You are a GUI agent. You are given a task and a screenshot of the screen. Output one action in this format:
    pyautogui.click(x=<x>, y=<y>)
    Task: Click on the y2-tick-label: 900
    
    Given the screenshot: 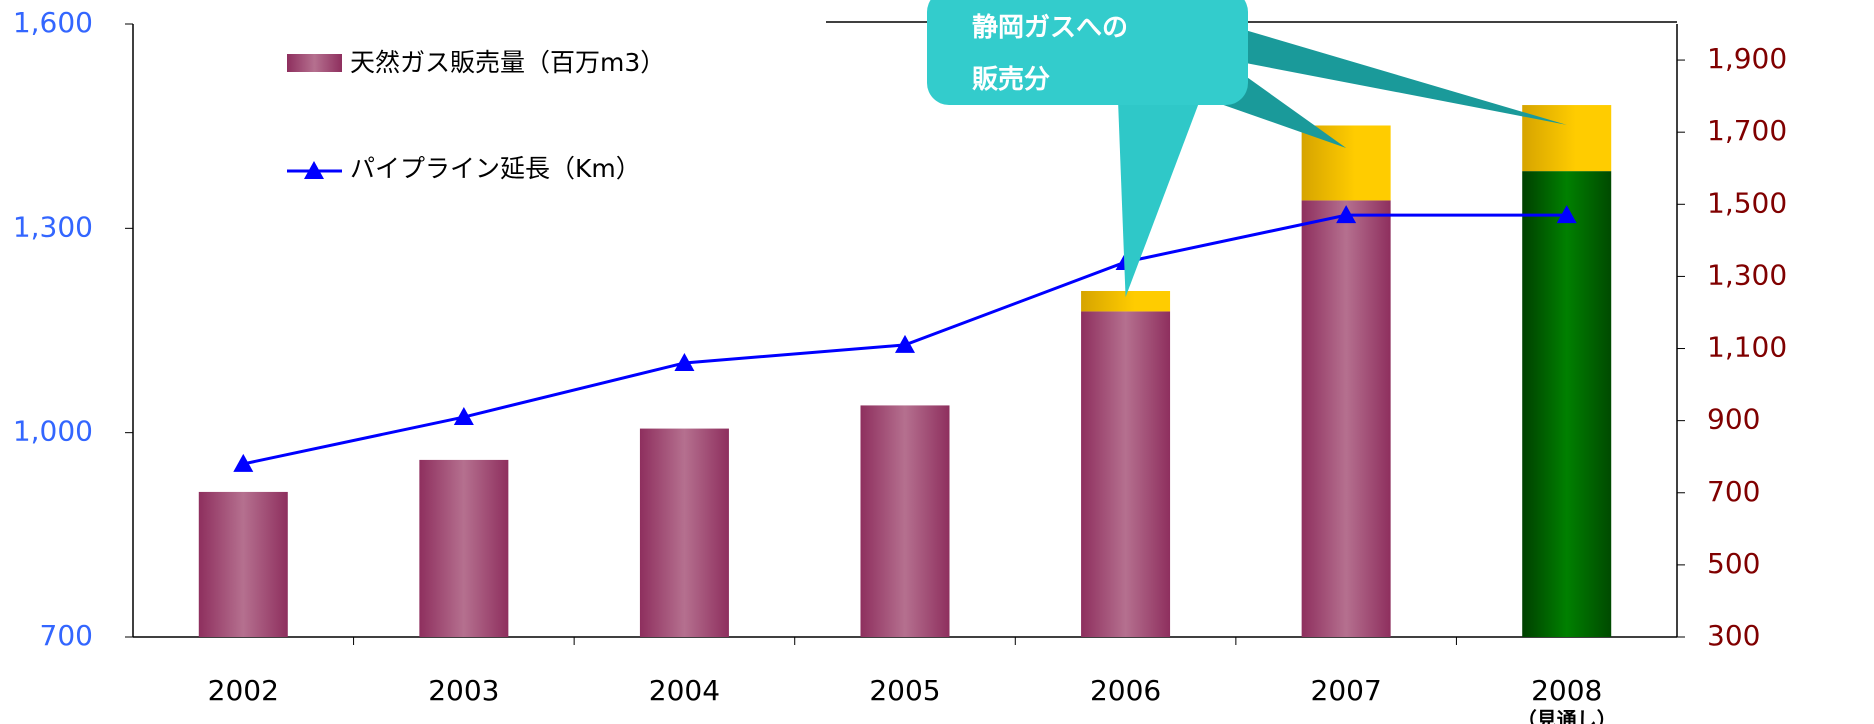 What is the action you would take?
    pyautogui.click(x=1733, y=419)
    